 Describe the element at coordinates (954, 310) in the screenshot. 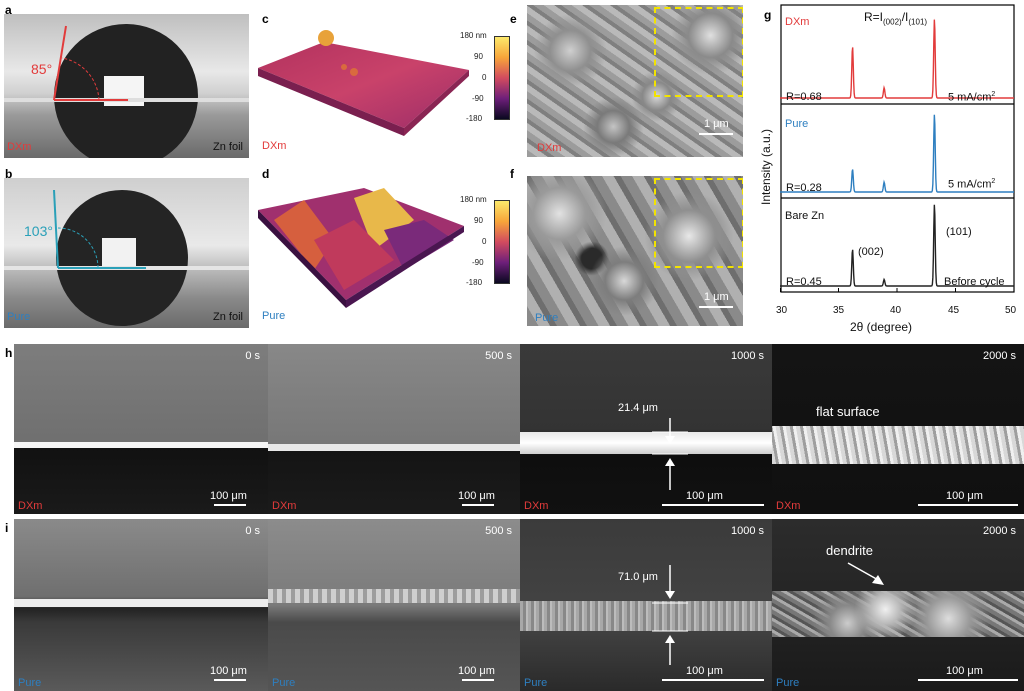

I see `xrd-xtick-45: 45` at that location.